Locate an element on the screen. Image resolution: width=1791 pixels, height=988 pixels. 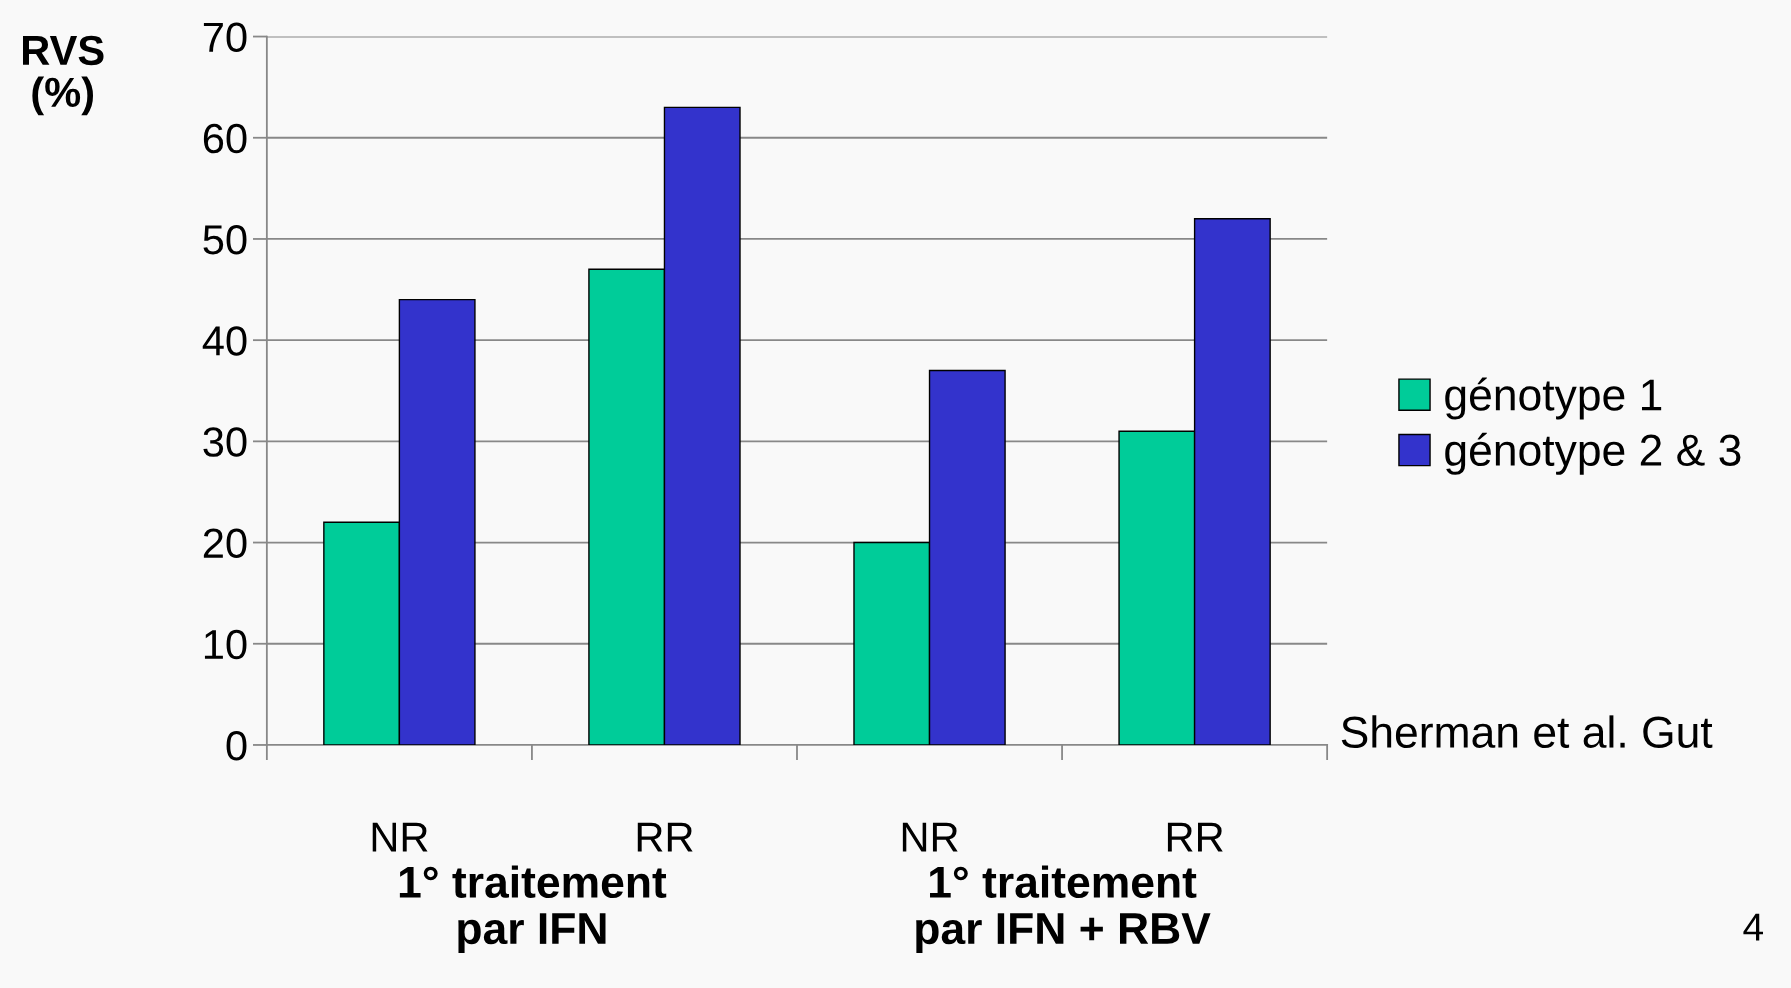
text: Sherman et al. Gut is located at coordinates (1527, 731).